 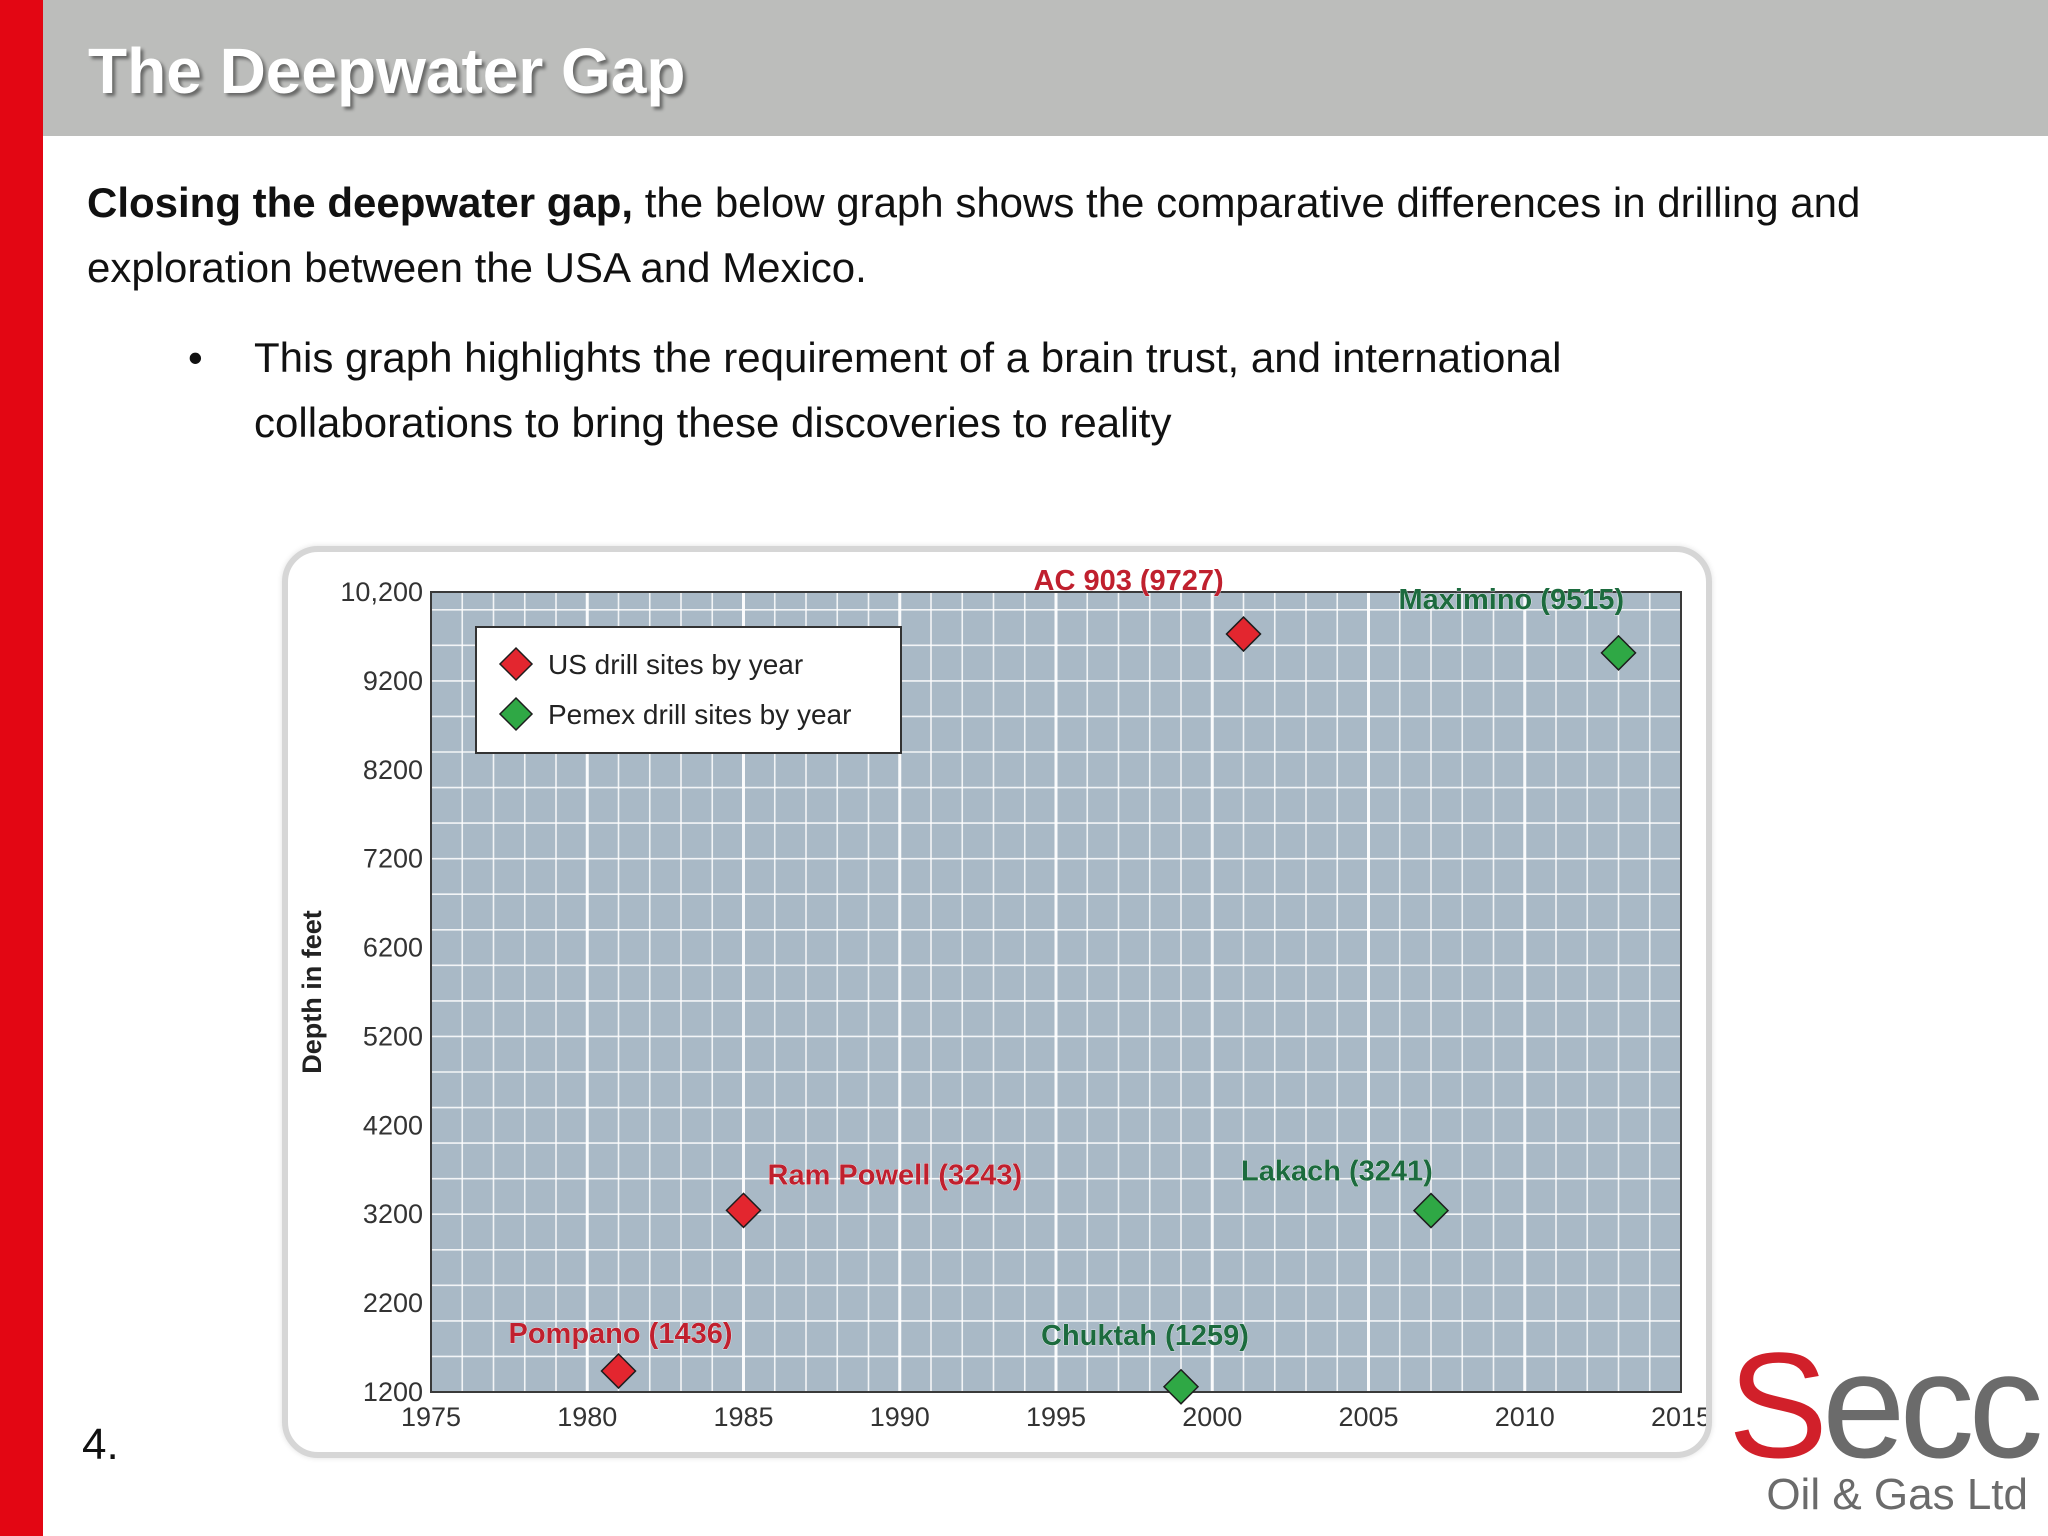 What do you see at coordinates (1368, 1417) in the screenshot?
I see `x-tick-label: 2005` at bounding box center [1368, 1417].